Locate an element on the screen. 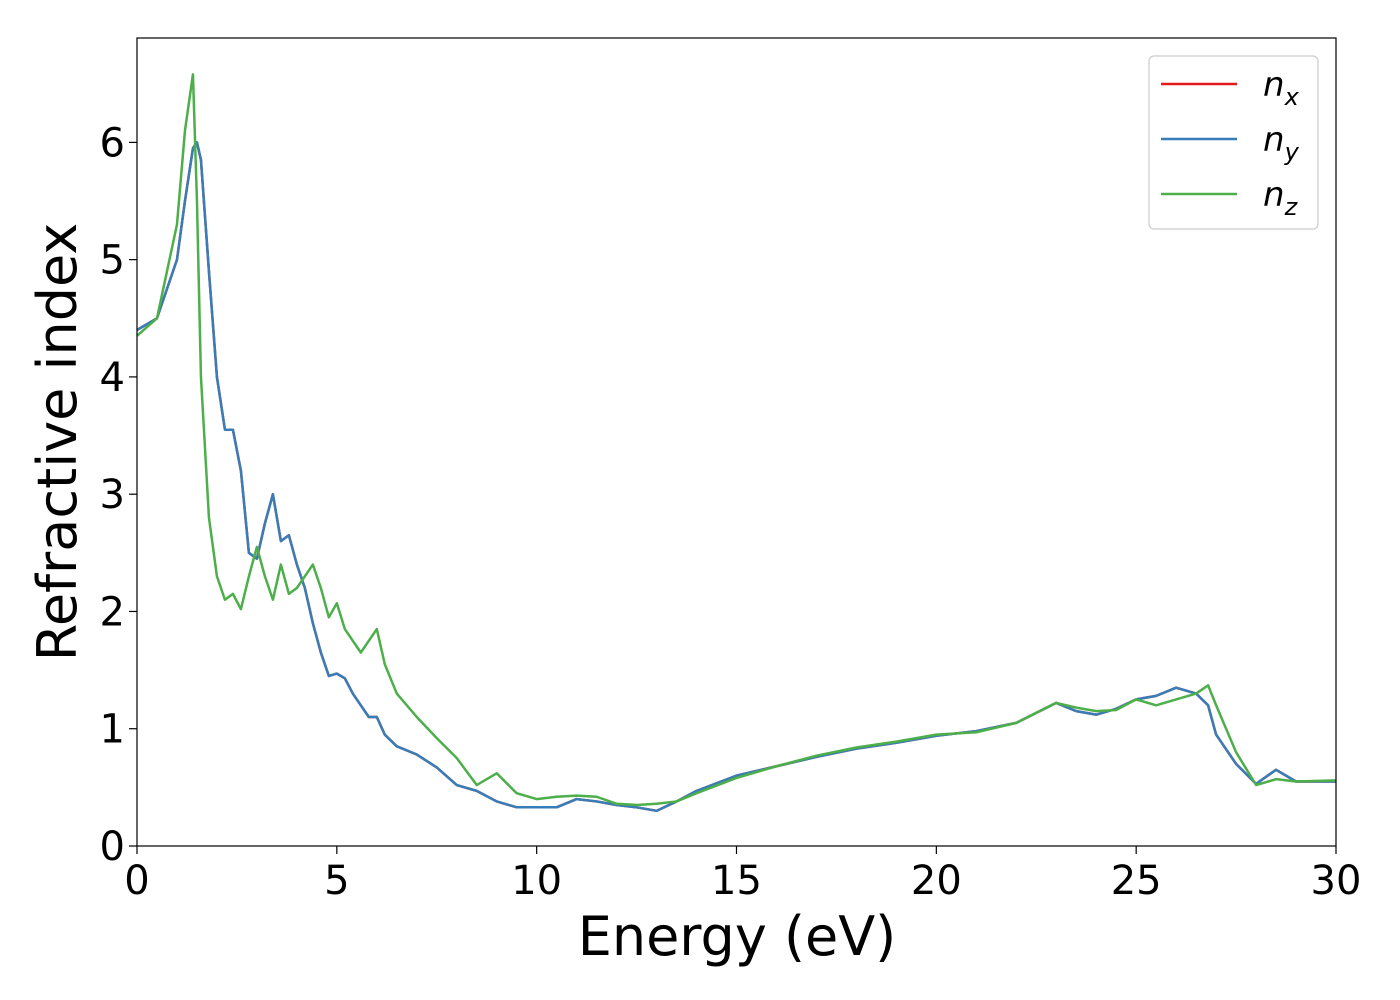  x-tick-label: 0 is located at coordinates (136, 881).